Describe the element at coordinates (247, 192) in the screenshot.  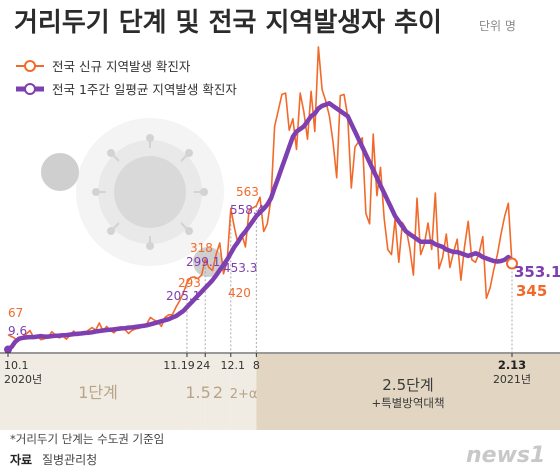
I see `label-daily-1208: 563` at that location.